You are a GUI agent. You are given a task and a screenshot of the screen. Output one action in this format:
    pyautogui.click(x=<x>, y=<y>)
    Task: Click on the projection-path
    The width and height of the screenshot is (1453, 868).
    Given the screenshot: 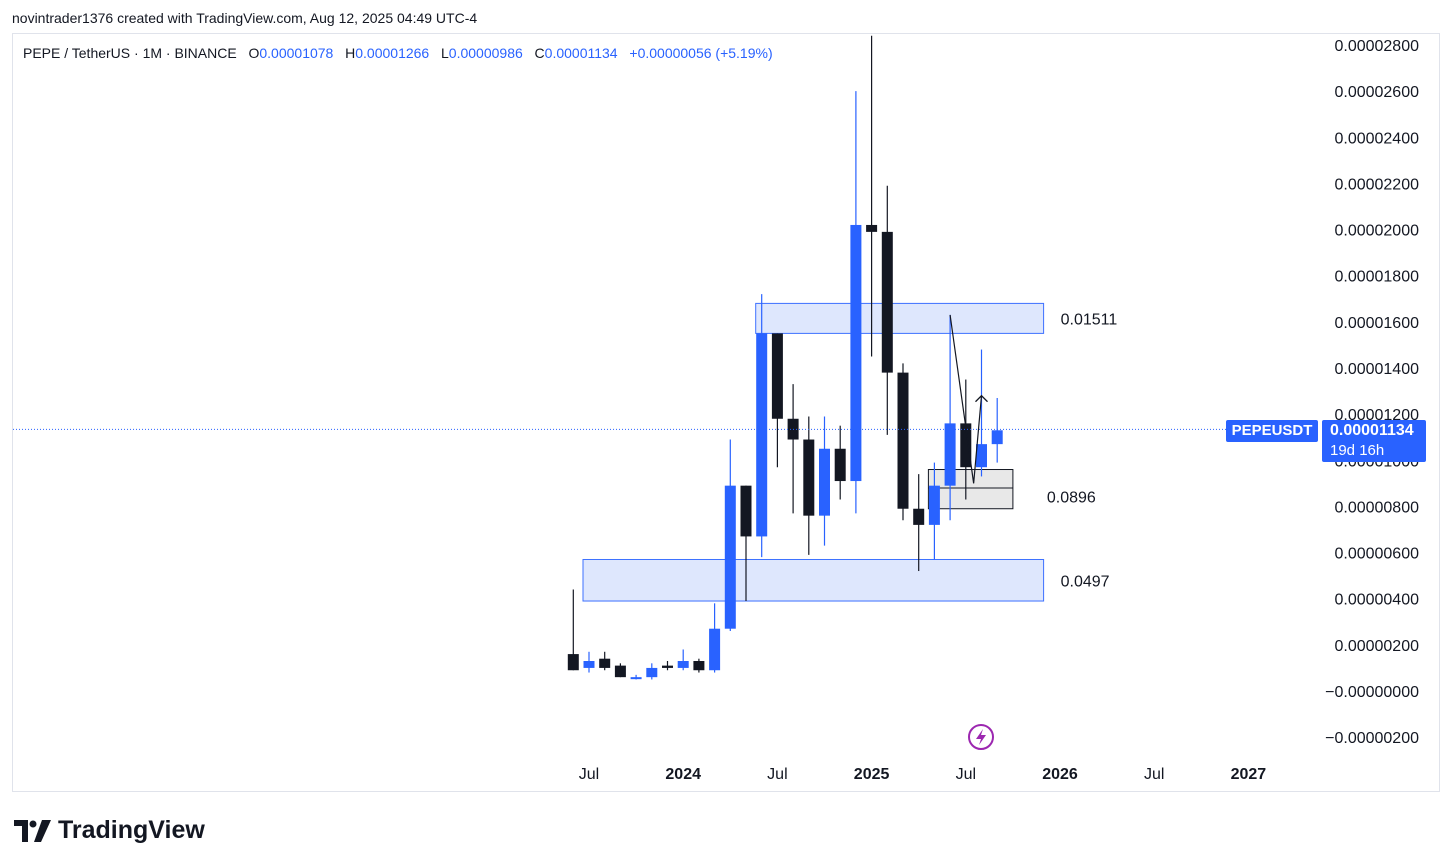 What is the action you would take?
    pyautogui.click(x=966, y=399)
    